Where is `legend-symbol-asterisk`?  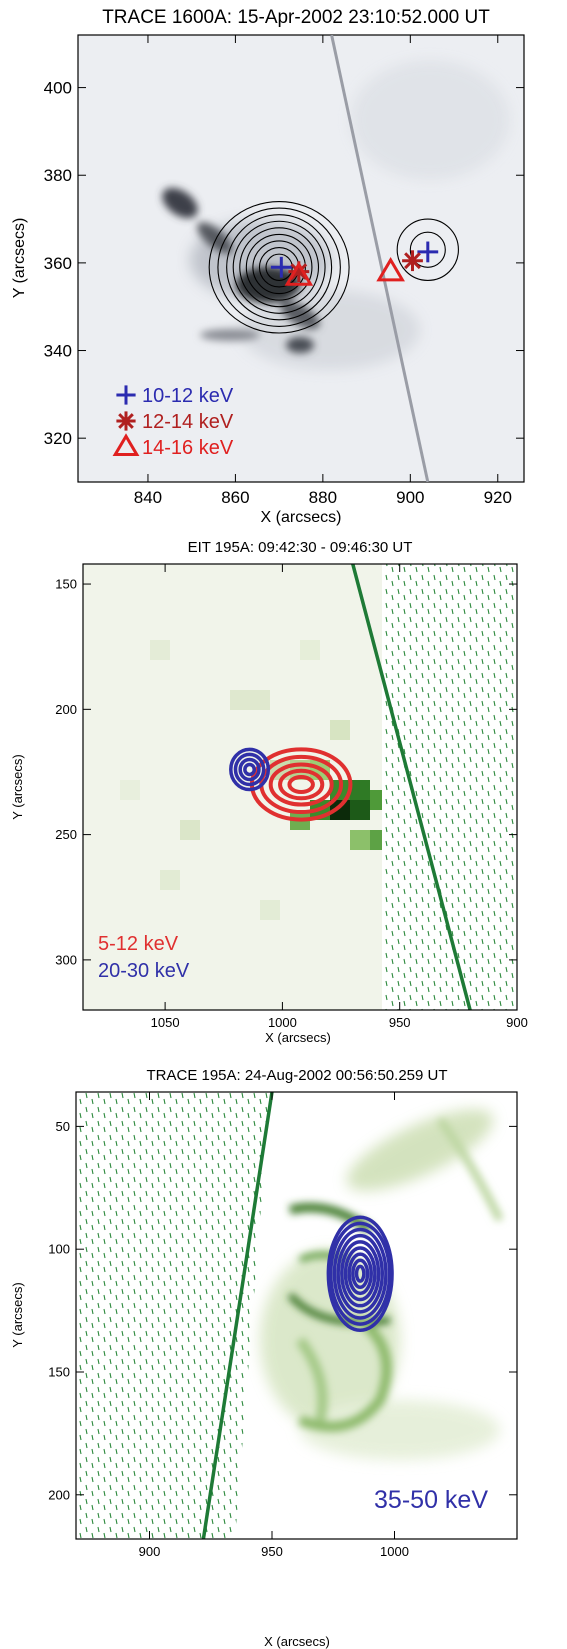 legend-symbol-asterisk is located at coordinates (126, 421).